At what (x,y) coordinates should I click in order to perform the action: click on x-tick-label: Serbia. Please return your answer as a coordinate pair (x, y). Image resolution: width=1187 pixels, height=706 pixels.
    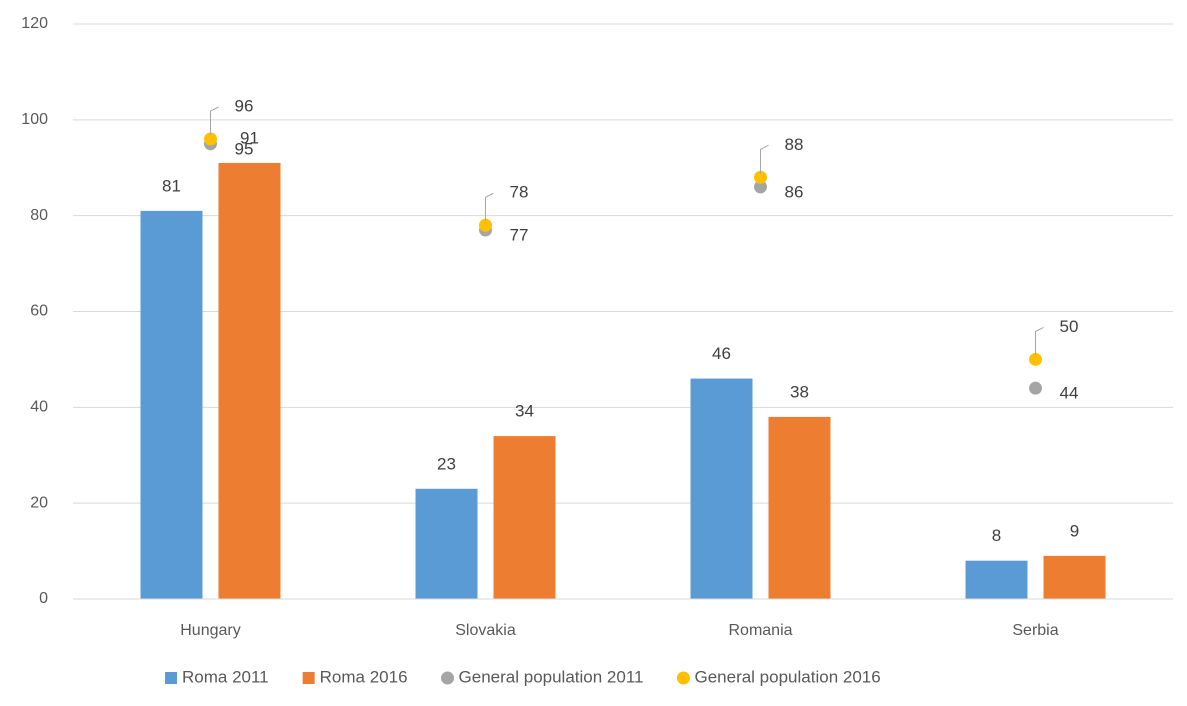
    Looking at the image, I should click on (1035, 630).